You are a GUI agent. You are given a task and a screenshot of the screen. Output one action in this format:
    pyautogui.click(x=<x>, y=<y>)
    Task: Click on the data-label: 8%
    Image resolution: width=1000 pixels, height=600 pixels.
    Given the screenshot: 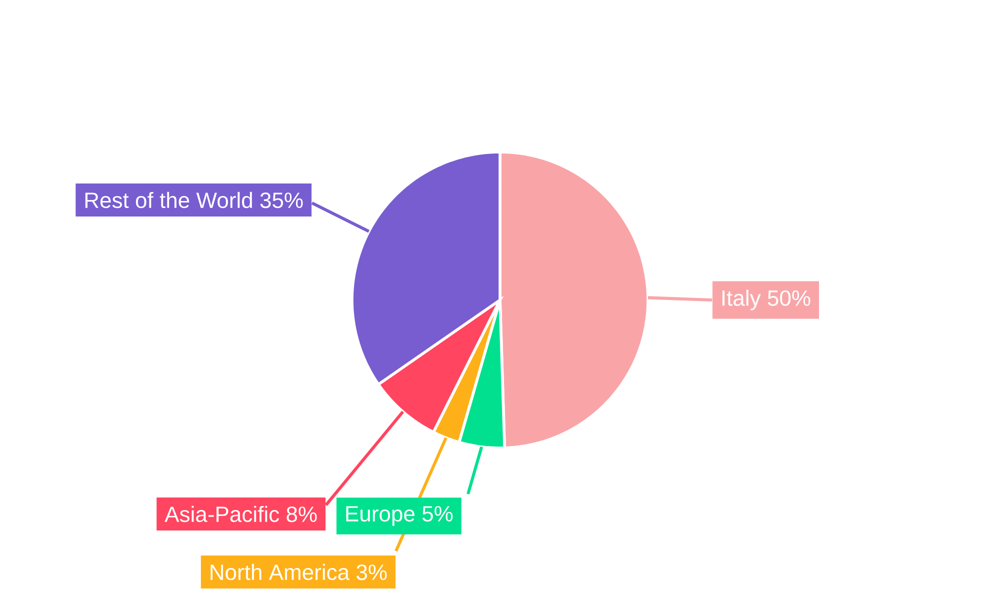 What is the action you would take?
    pyautogui.click(x=301, y=514)
    